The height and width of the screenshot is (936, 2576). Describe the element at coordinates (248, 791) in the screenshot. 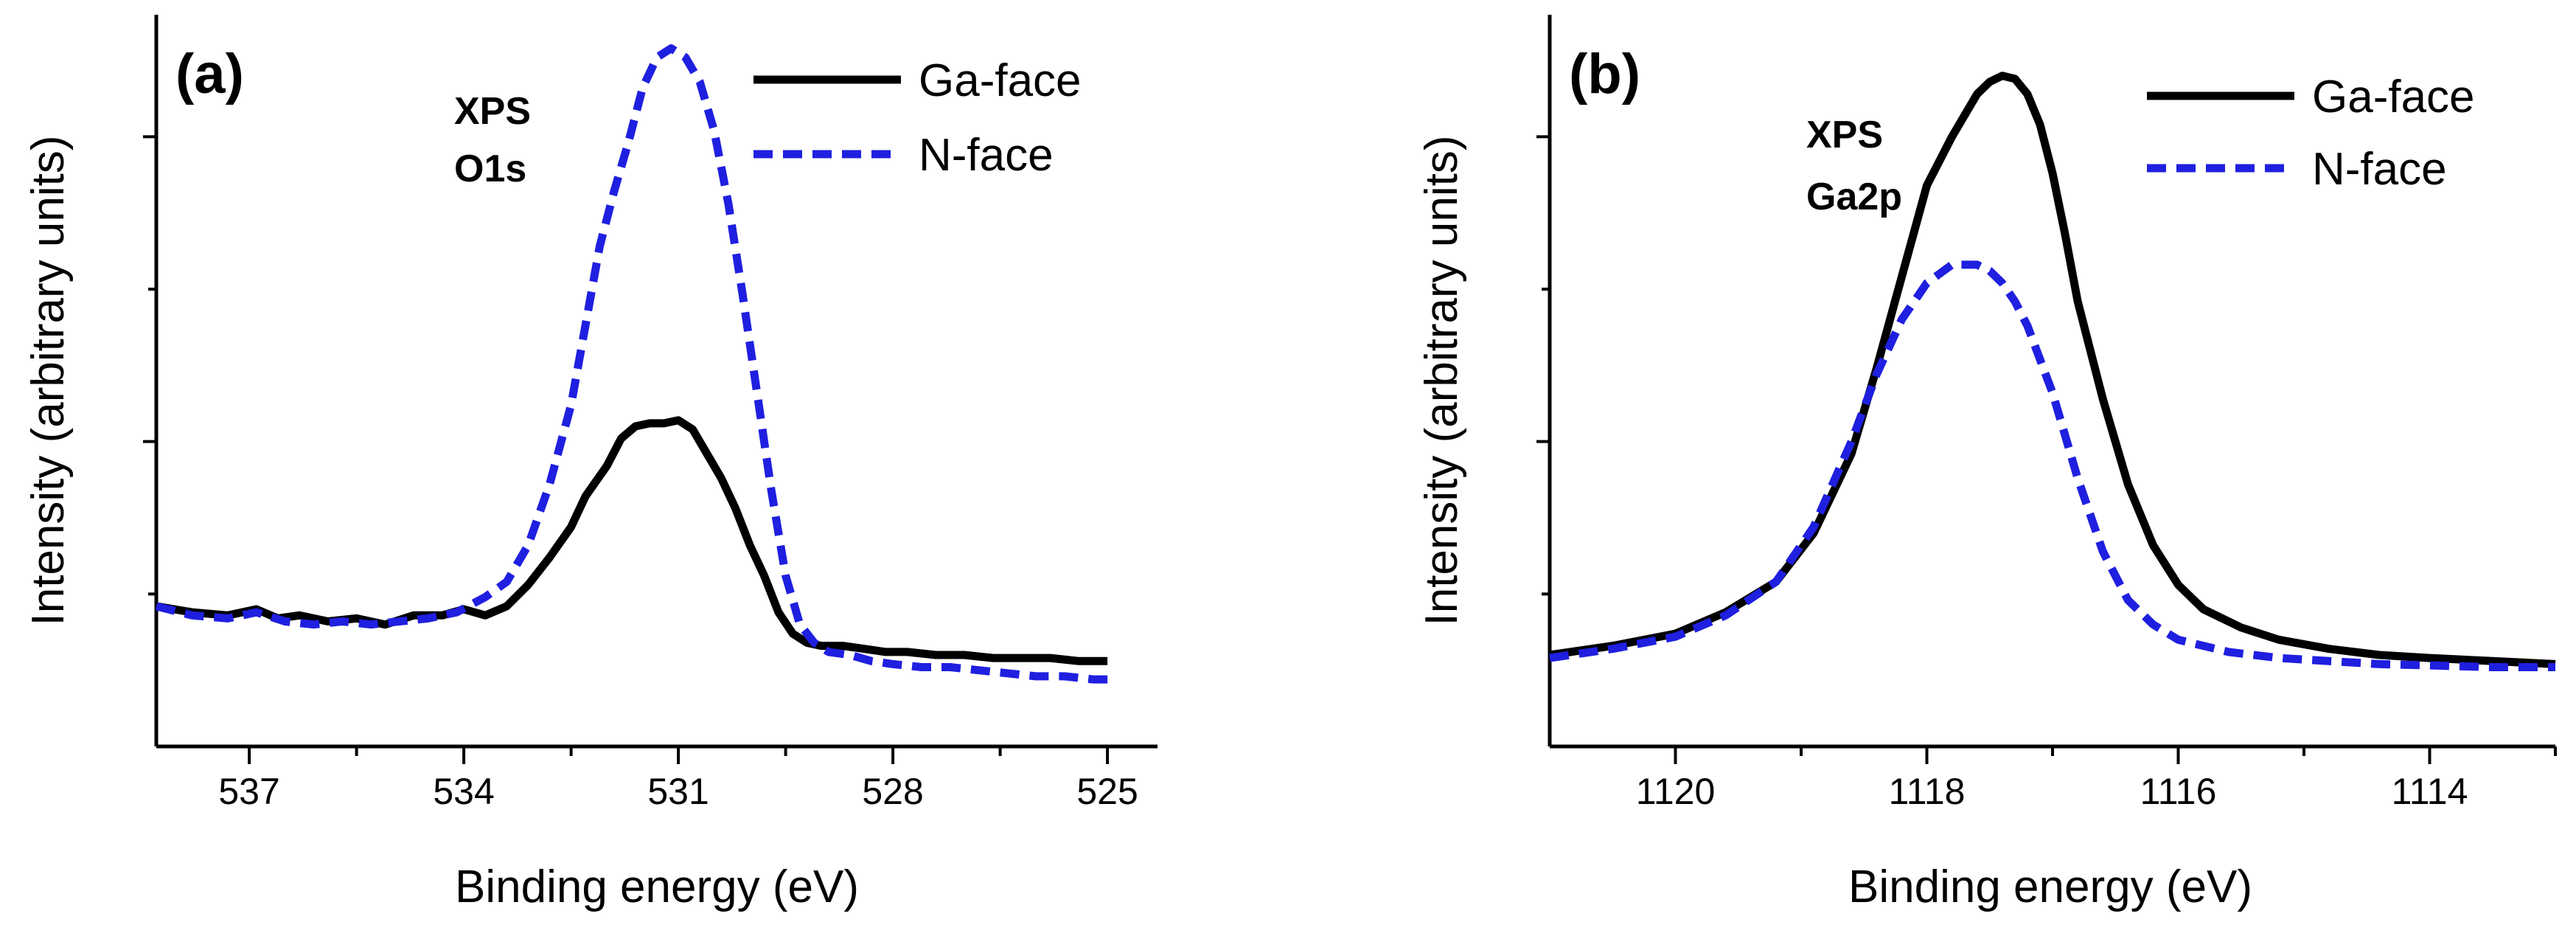

I see `panel-a-x-tick-label: 537` at that location.